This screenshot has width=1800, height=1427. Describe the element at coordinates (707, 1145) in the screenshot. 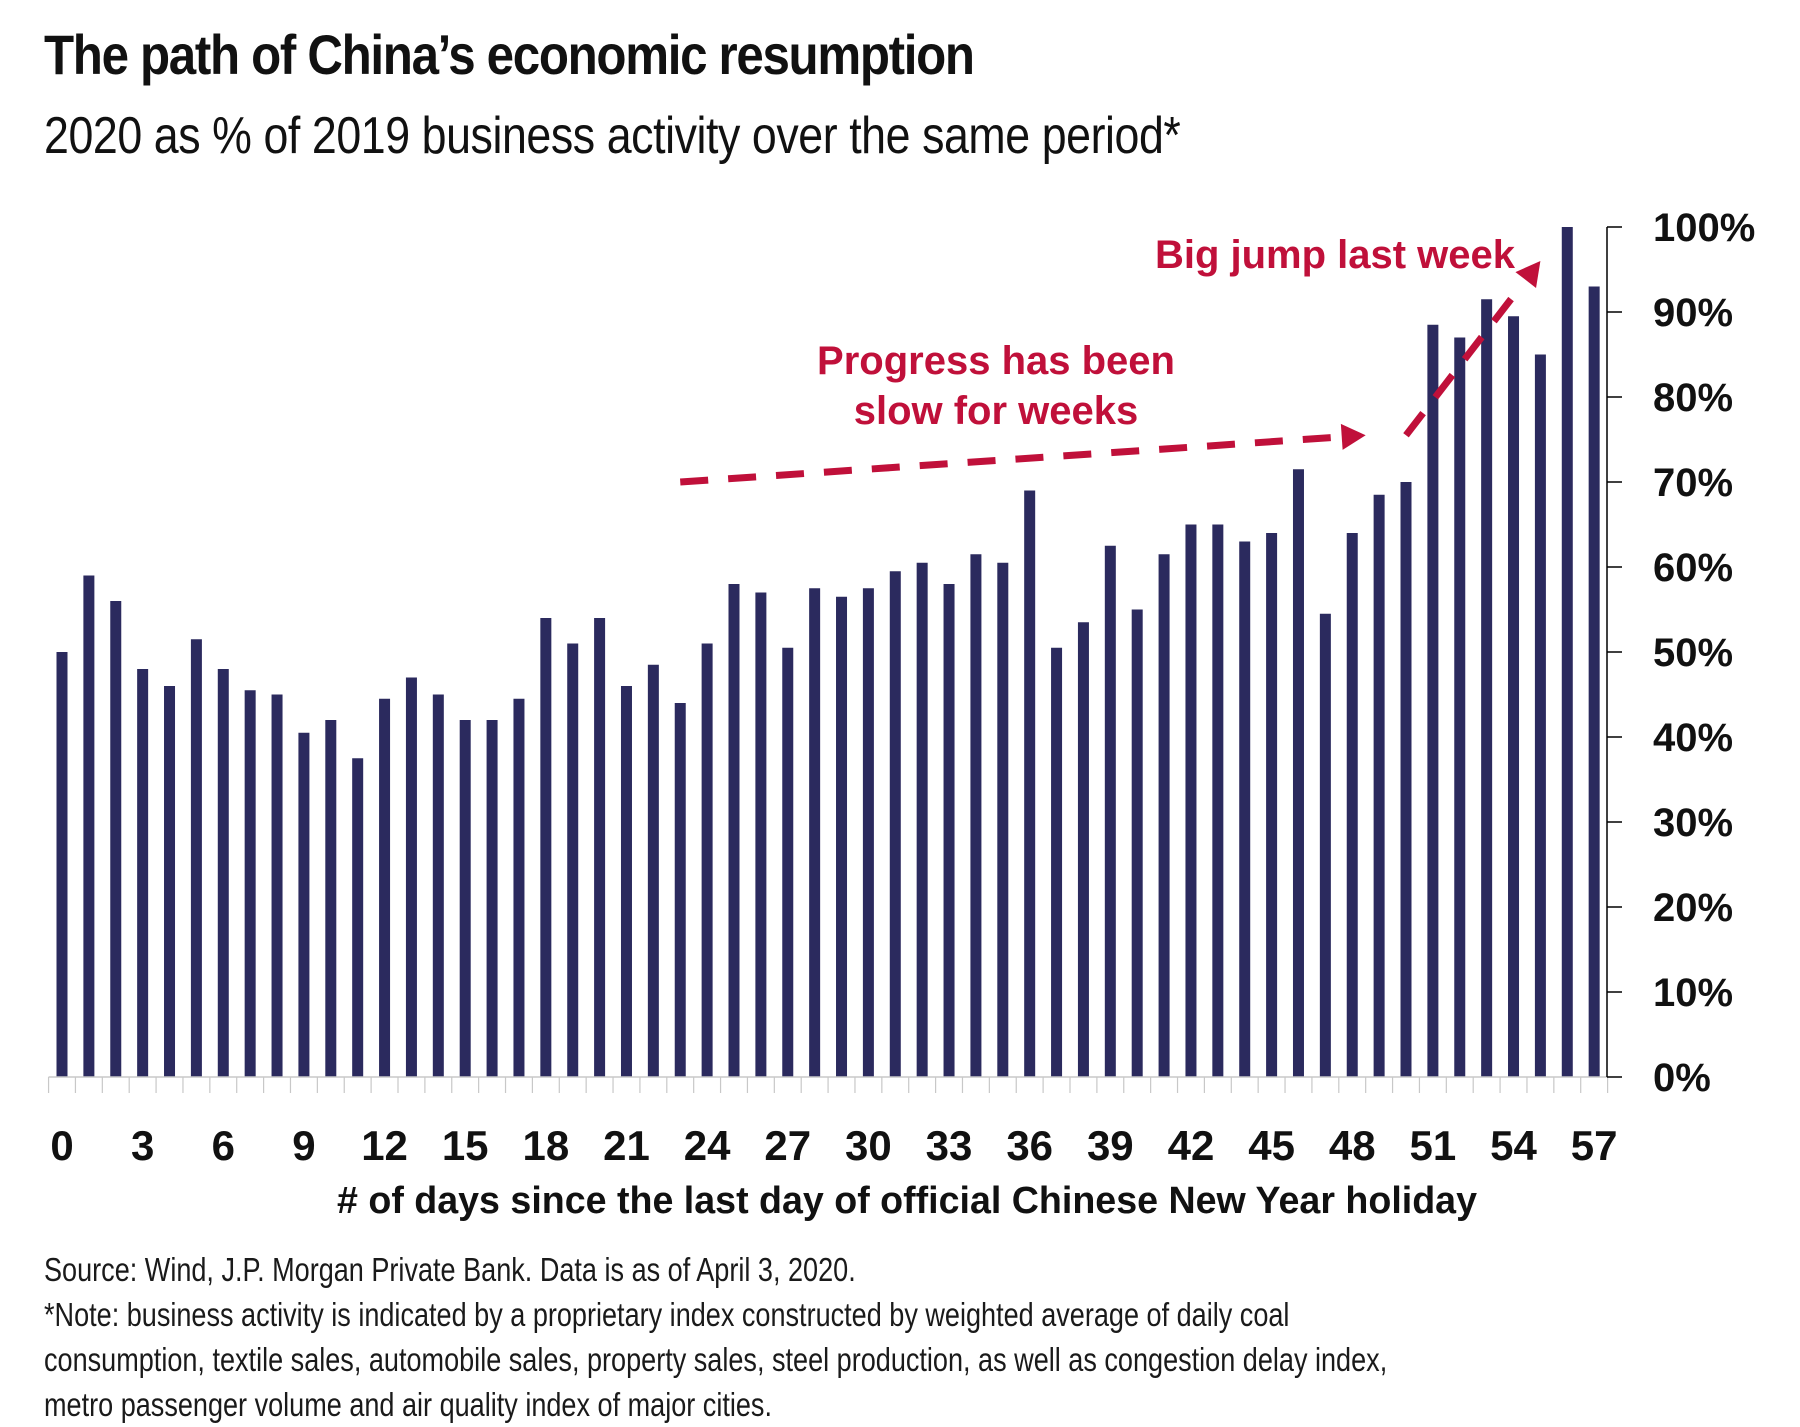

I see `x-tick-label: 24` at that location.